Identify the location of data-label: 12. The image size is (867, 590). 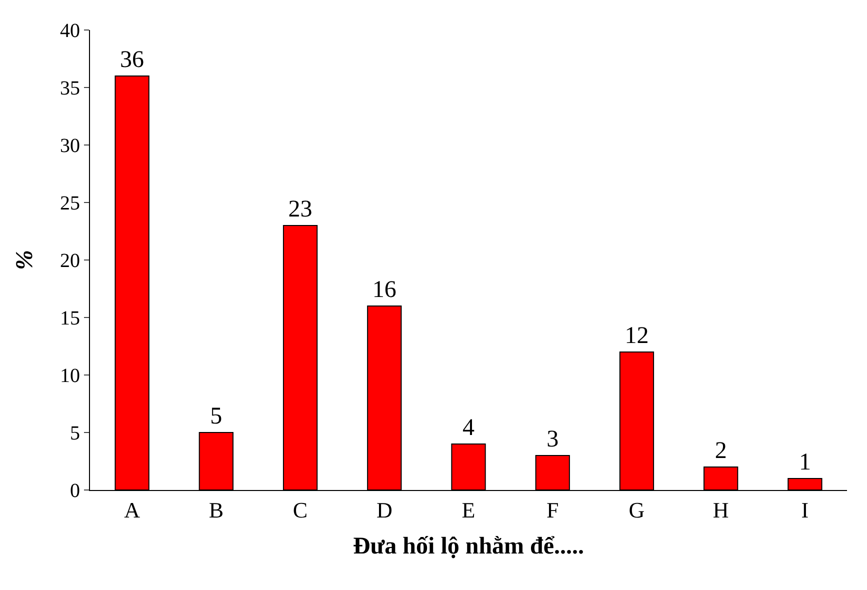
(636, 336).